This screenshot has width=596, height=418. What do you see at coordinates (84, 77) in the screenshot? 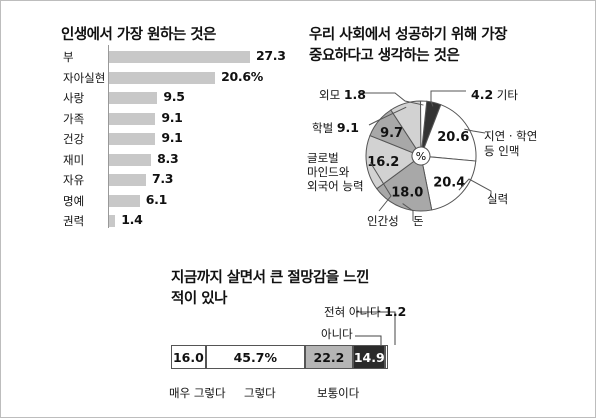
I see `bar-category-label: 자아실현` at bounding box center [84, 77].